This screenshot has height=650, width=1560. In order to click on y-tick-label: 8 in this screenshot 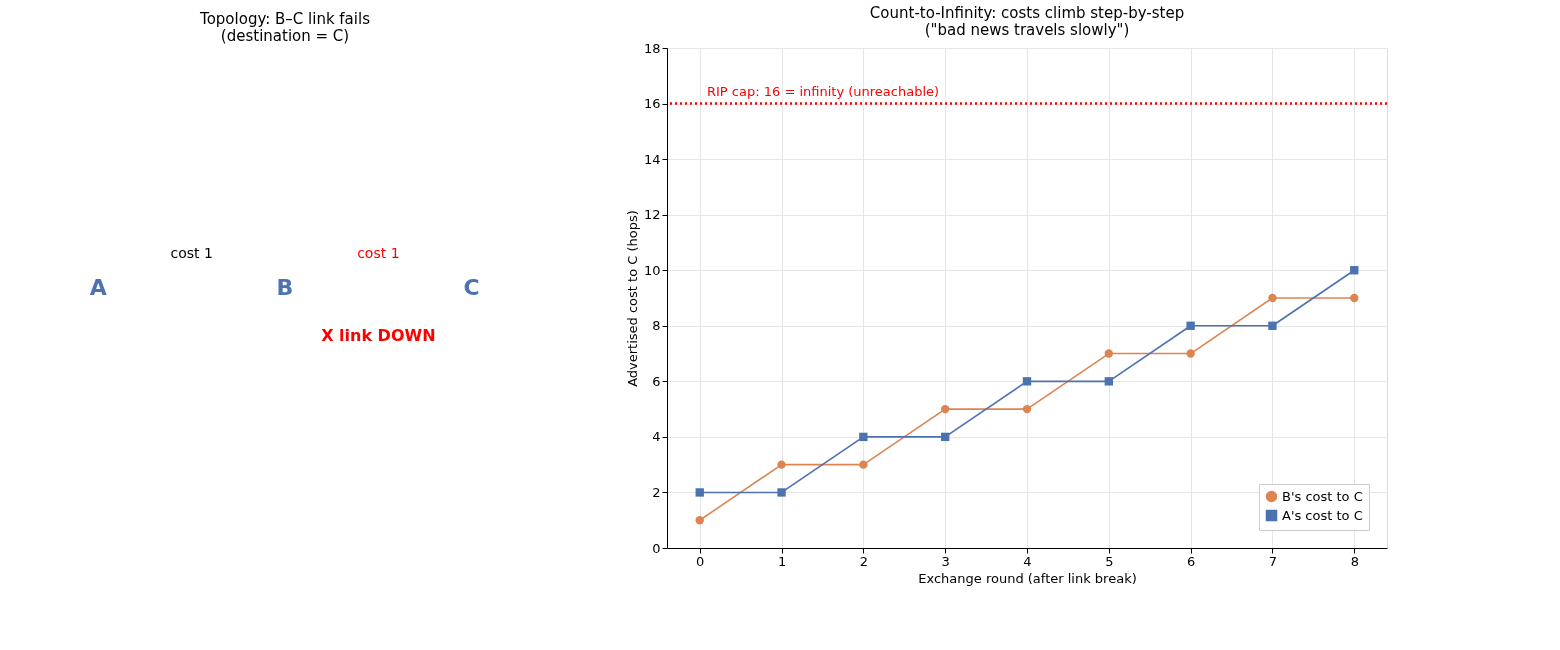, I will do `click(656, 326)`.